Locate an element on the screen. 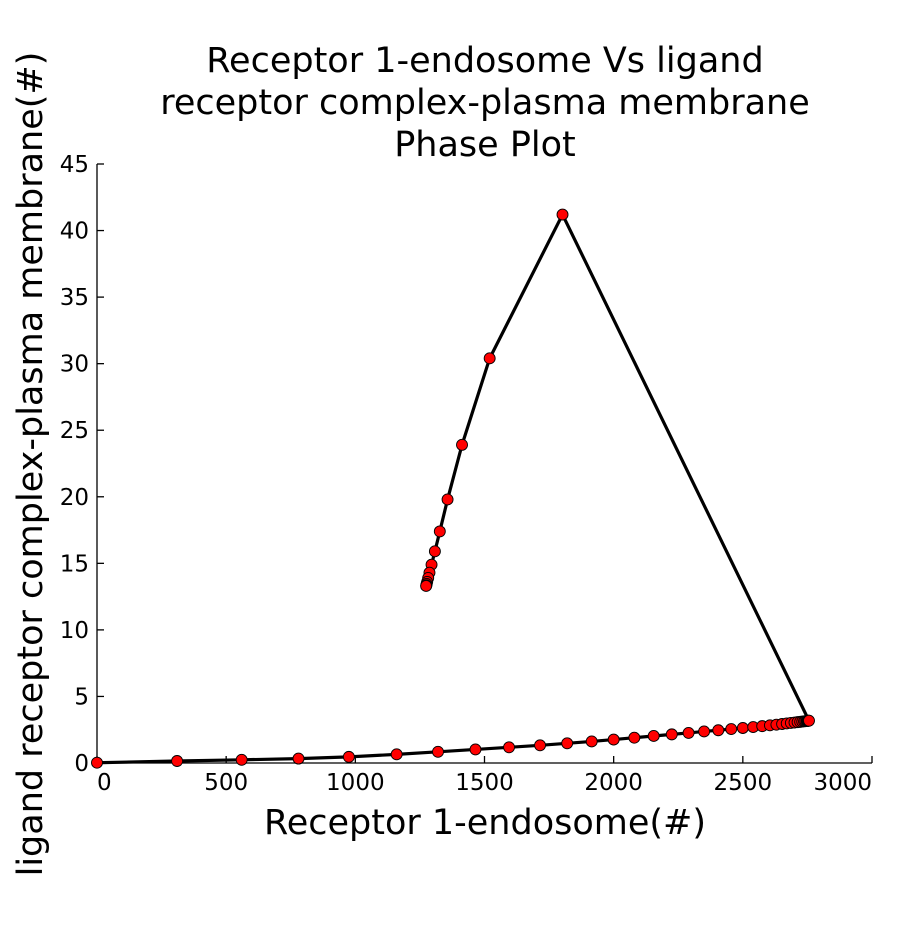 The width and height of the screenshot is (917, 928). chart-title-line-1: Receptor 1-endosome Vs ligand is located at coordinates (484, 61).